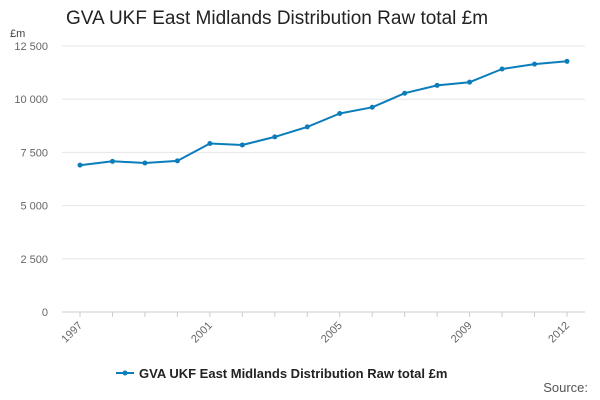 The width and height of the screenshot is (600, 400). Describe the element at coordinates (31, 100) in the screenshot. I see `y-tick-label: 10 000` at that location.